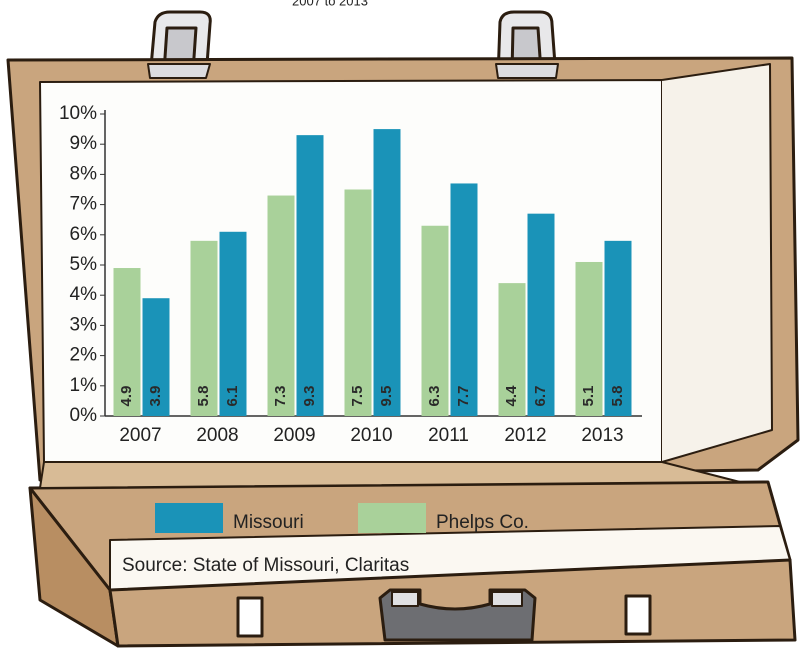 The width and height of the screenshot is (801, 652). Describe the element at coordinates (268, 522) in the screenshot. I see `legend-label: Missouri` at that location.